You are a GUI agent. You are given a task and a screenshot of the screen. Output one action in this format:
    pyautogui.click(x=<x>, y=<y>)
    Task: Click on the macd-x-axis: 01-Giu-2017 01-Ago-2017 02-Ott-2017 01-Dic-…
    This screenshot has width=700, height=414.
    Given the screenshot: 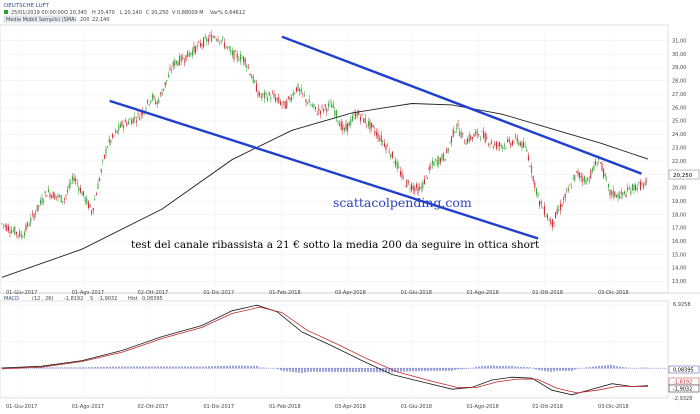 What is the action you would take?
    pyautogui.click(x=317, y=407)
    